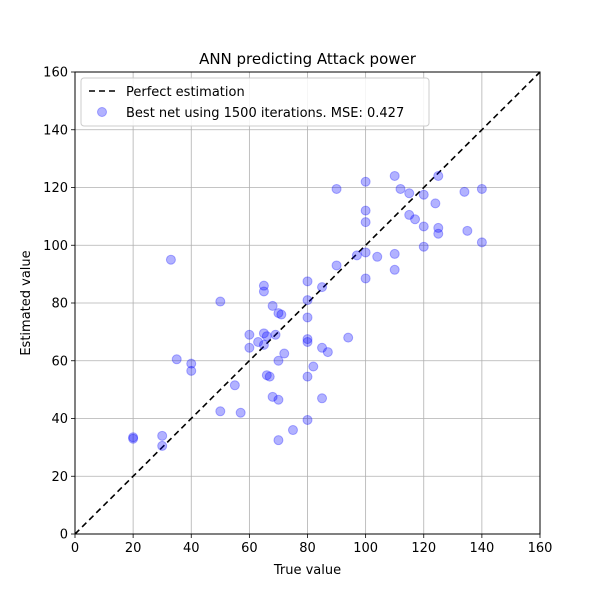  What do you see at coordinates (55, 188) in the screenshot?
I see `y-tick-label: 120` at bounding box center [55, 188].